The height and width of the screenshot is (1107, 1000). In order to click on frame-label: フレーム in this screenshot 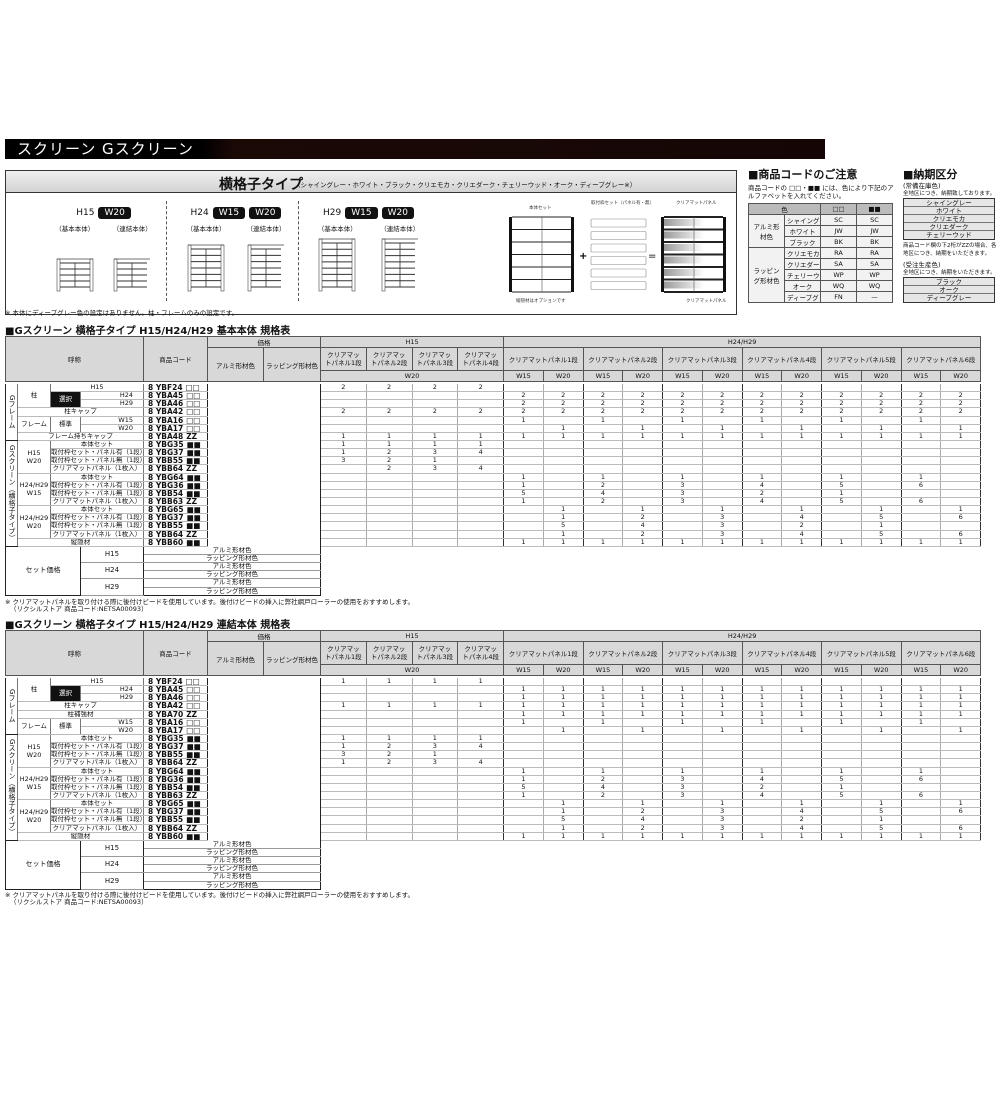, I will do `click(34, 424)`.